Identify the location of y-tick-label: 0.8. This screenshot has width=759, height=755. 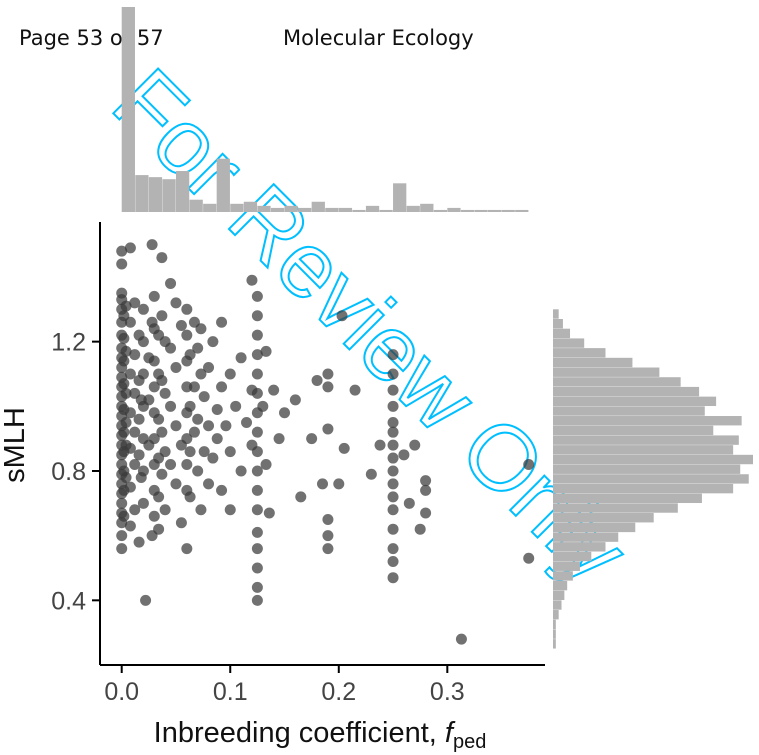
(68, 472).